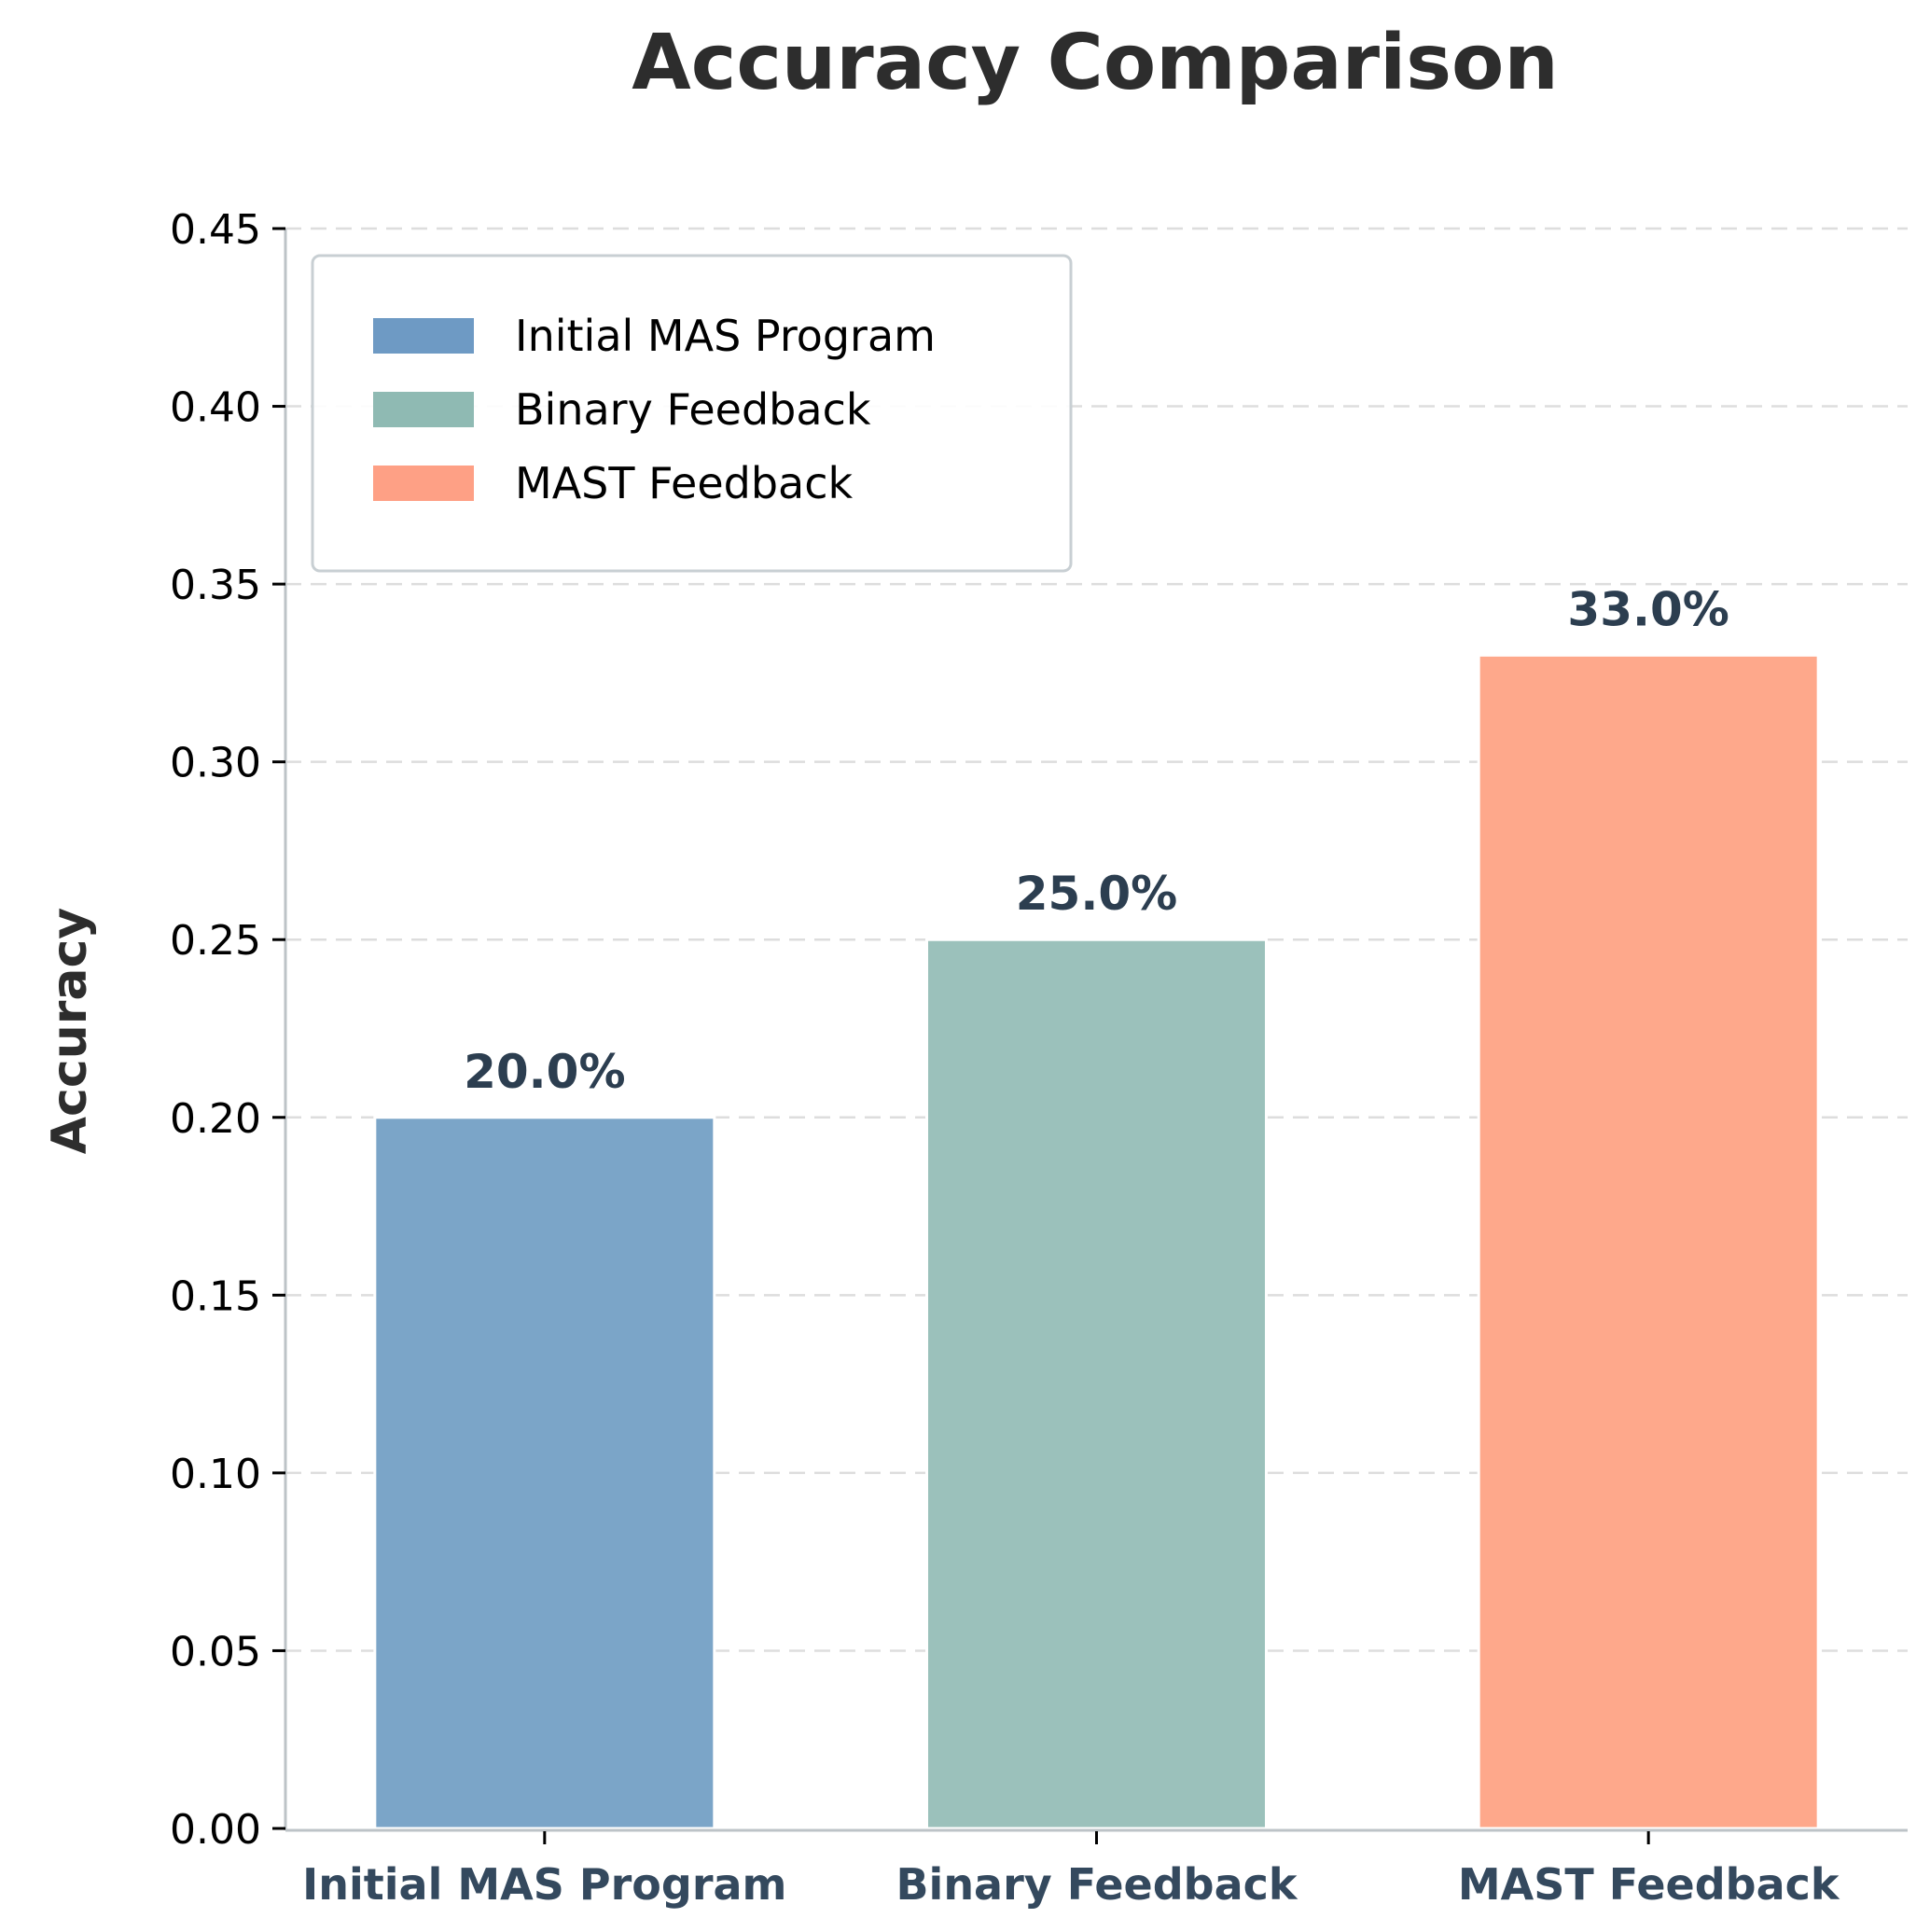 Image resolution: width=1930 pixels, height=1932 pixels. Describe the element at coordinates (544, 1473) in the screenshot. I see `bar-initial-mas-program` at that location.